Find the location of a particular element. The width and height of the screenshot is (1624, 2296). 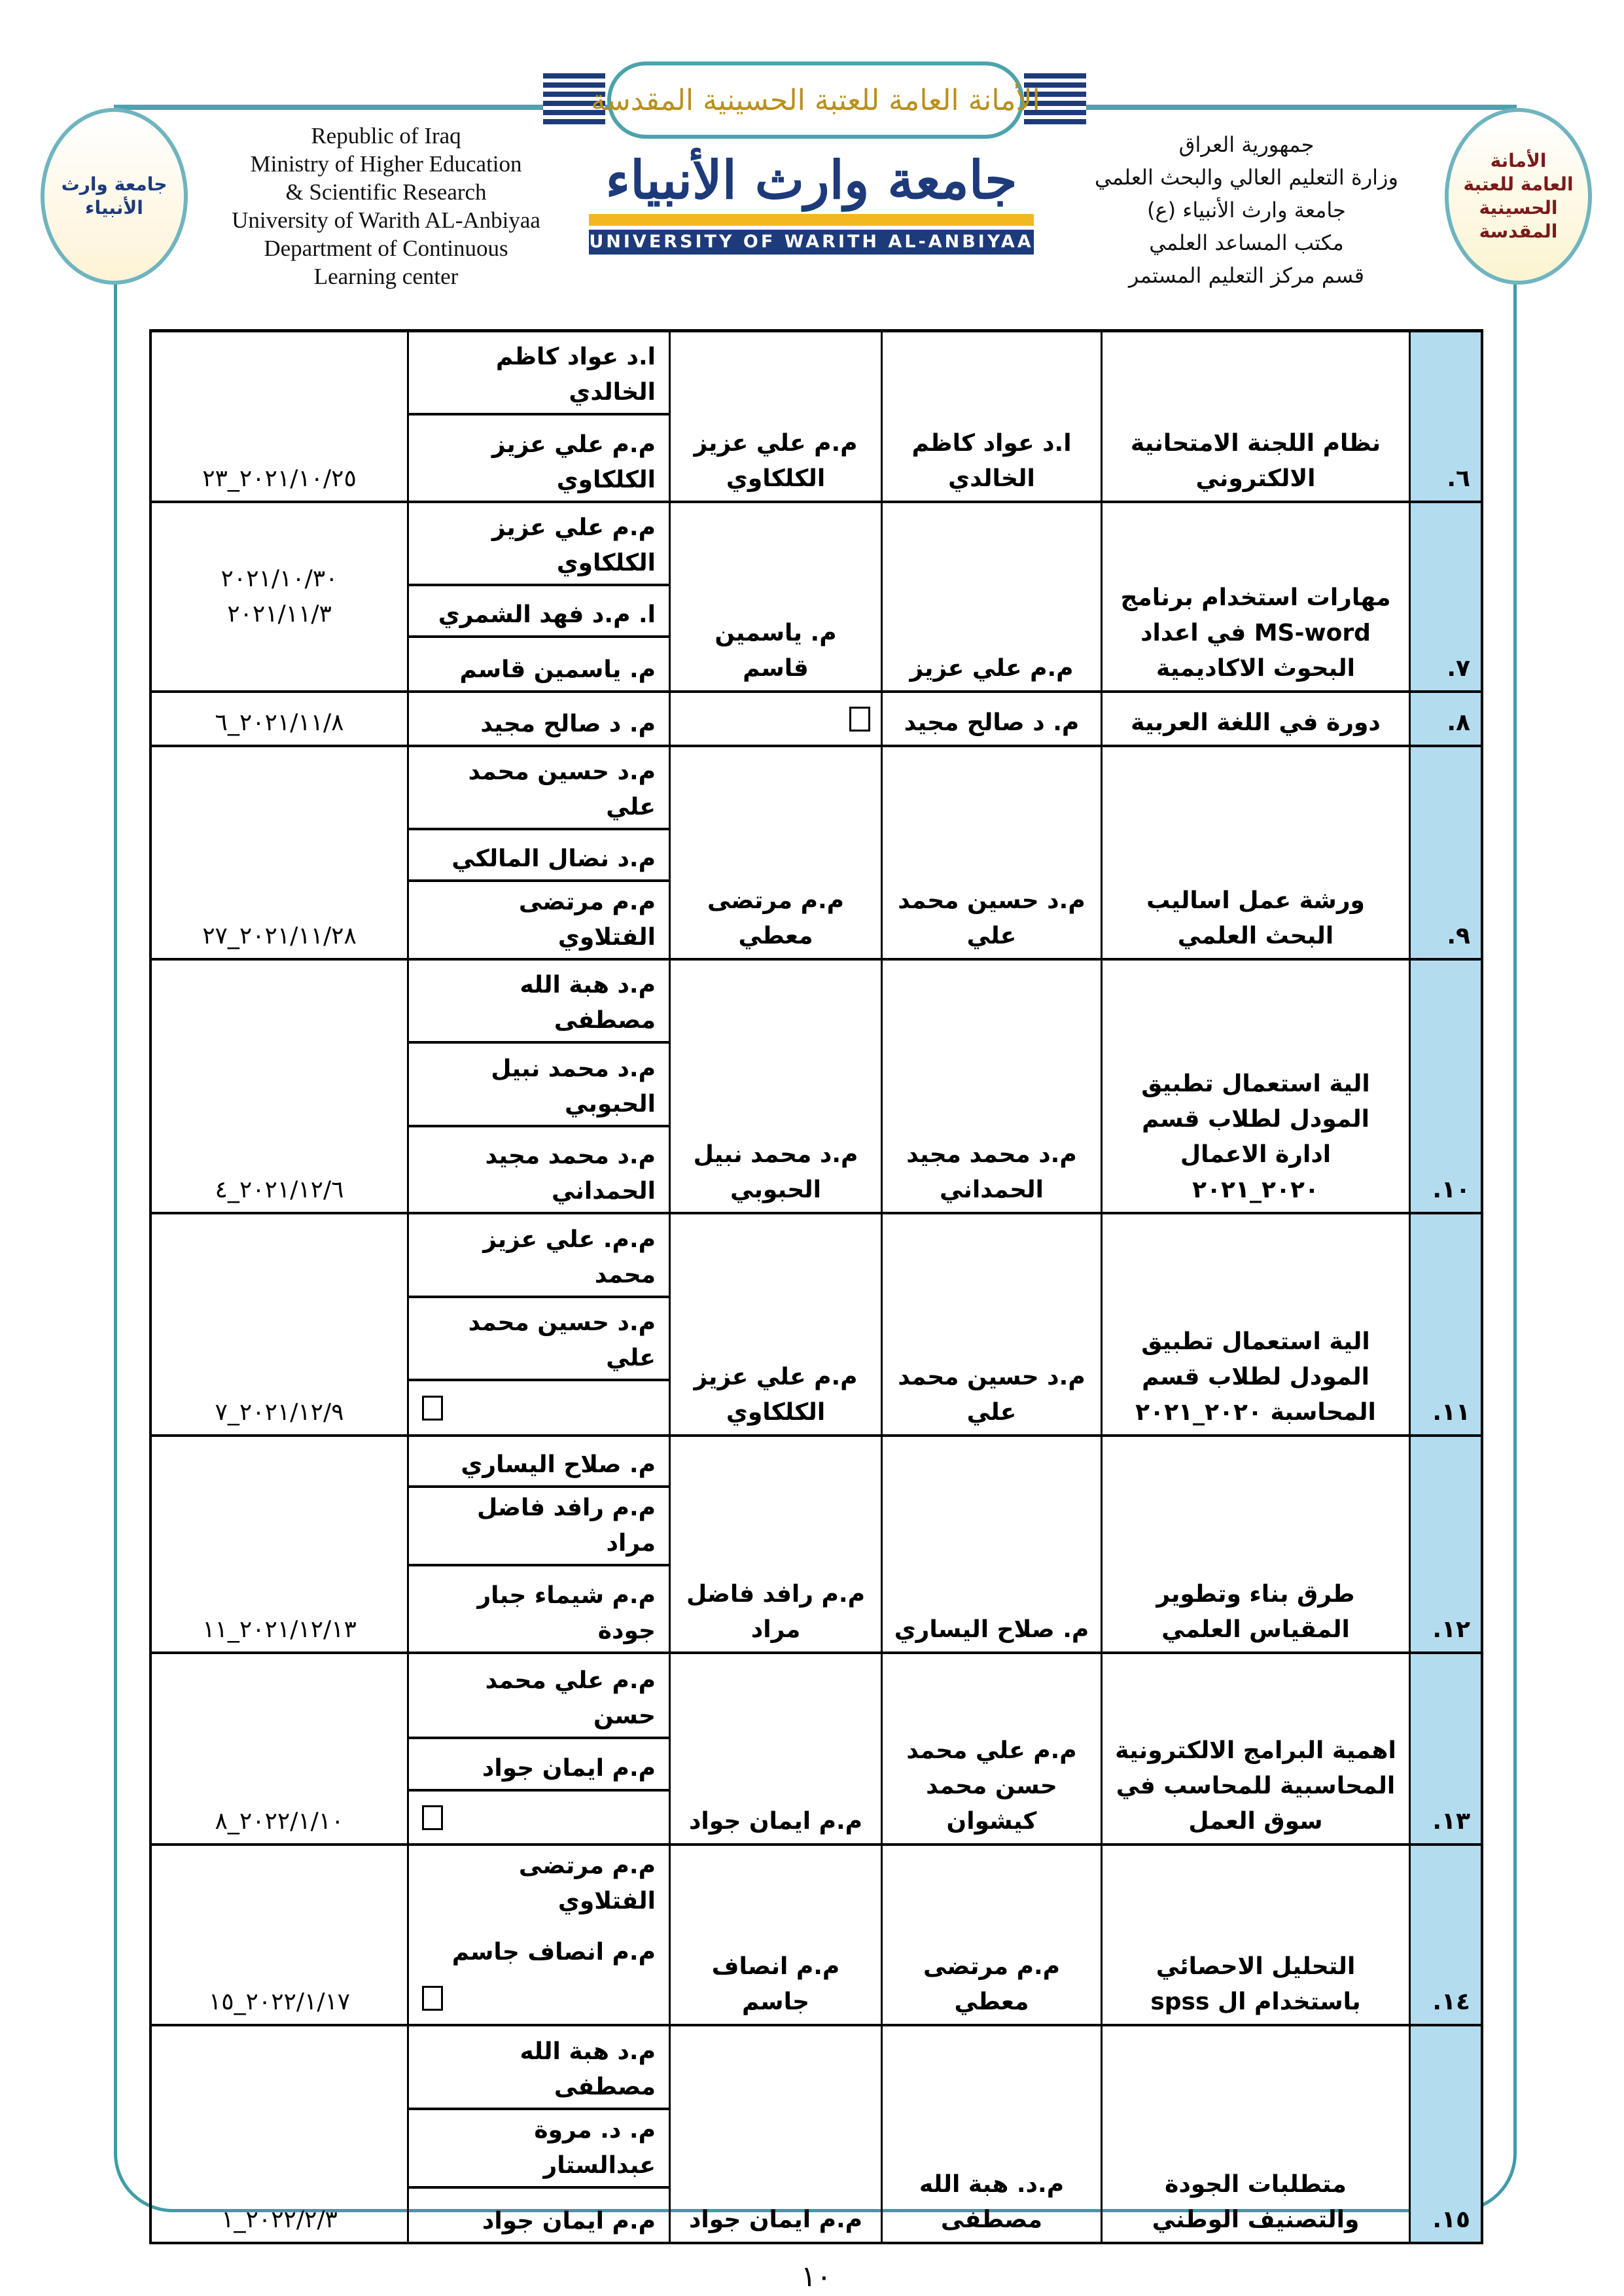

date-text: ٢٠٢١/١٠/٢٥_٢٣ is located at coordinates (279, 478).